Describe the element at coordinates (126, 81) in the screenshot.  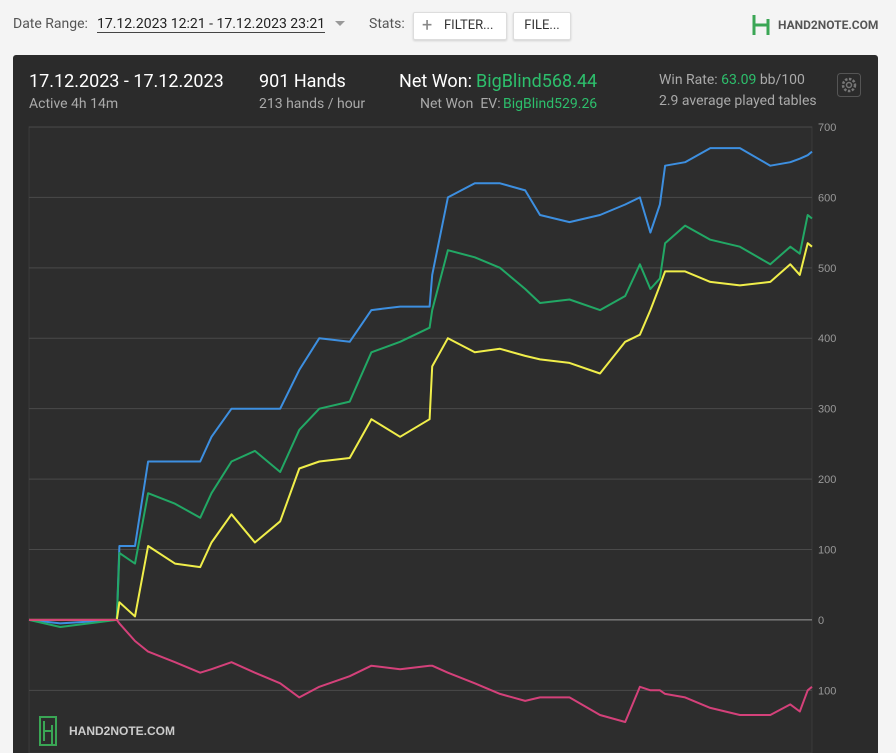
I see `period: 17.12.2023 - 17.12.2023` at that location.